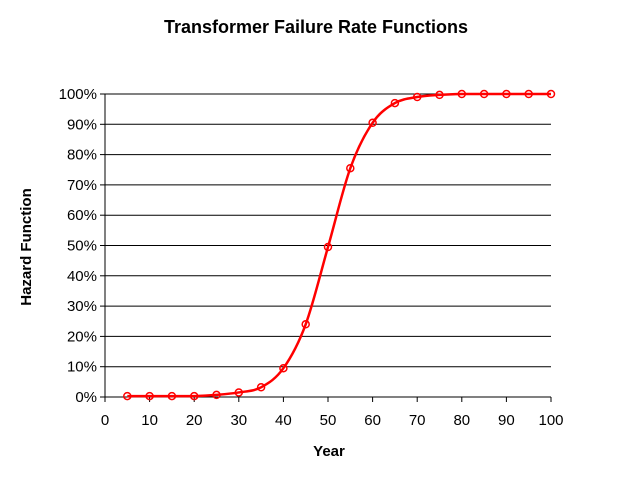 This screenshot has width=640, height=484. I want to click on y-tick-label: 50%, so click(82, 246).